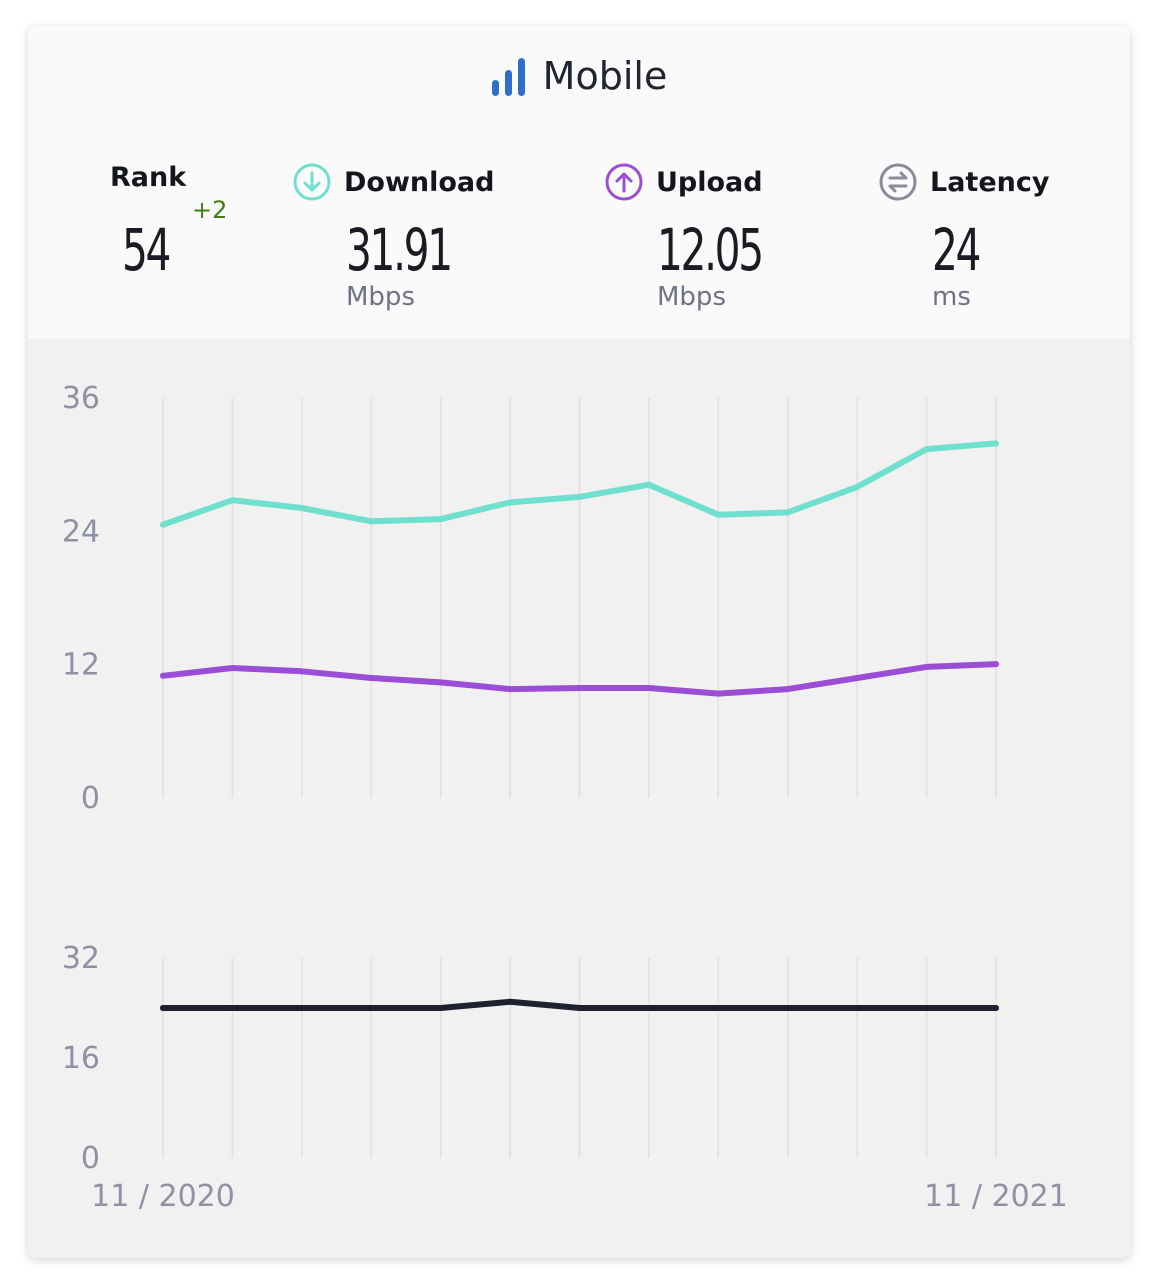 This screenshot has width=1154, height=1284. Describe the element at coordinates (951, 297) in the screenshot. I see `latency-unit: ms` at that location.